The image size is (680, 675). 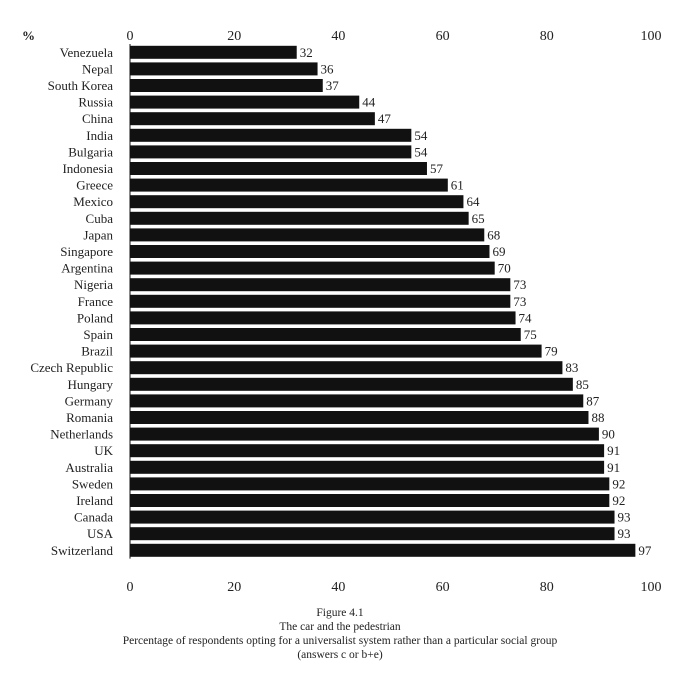 What do you see at coordinates (551, 351) in the screenshot?
I see `value-label: 79` at bounding box center [551, 351].